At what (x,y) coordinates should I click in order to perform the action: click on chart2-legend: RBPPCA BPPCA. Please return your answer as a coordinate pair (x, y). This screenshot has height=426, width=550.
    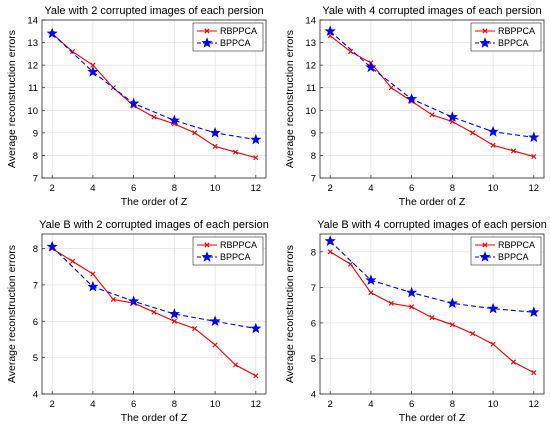
    Looking at the image, I should click on (506, 37).